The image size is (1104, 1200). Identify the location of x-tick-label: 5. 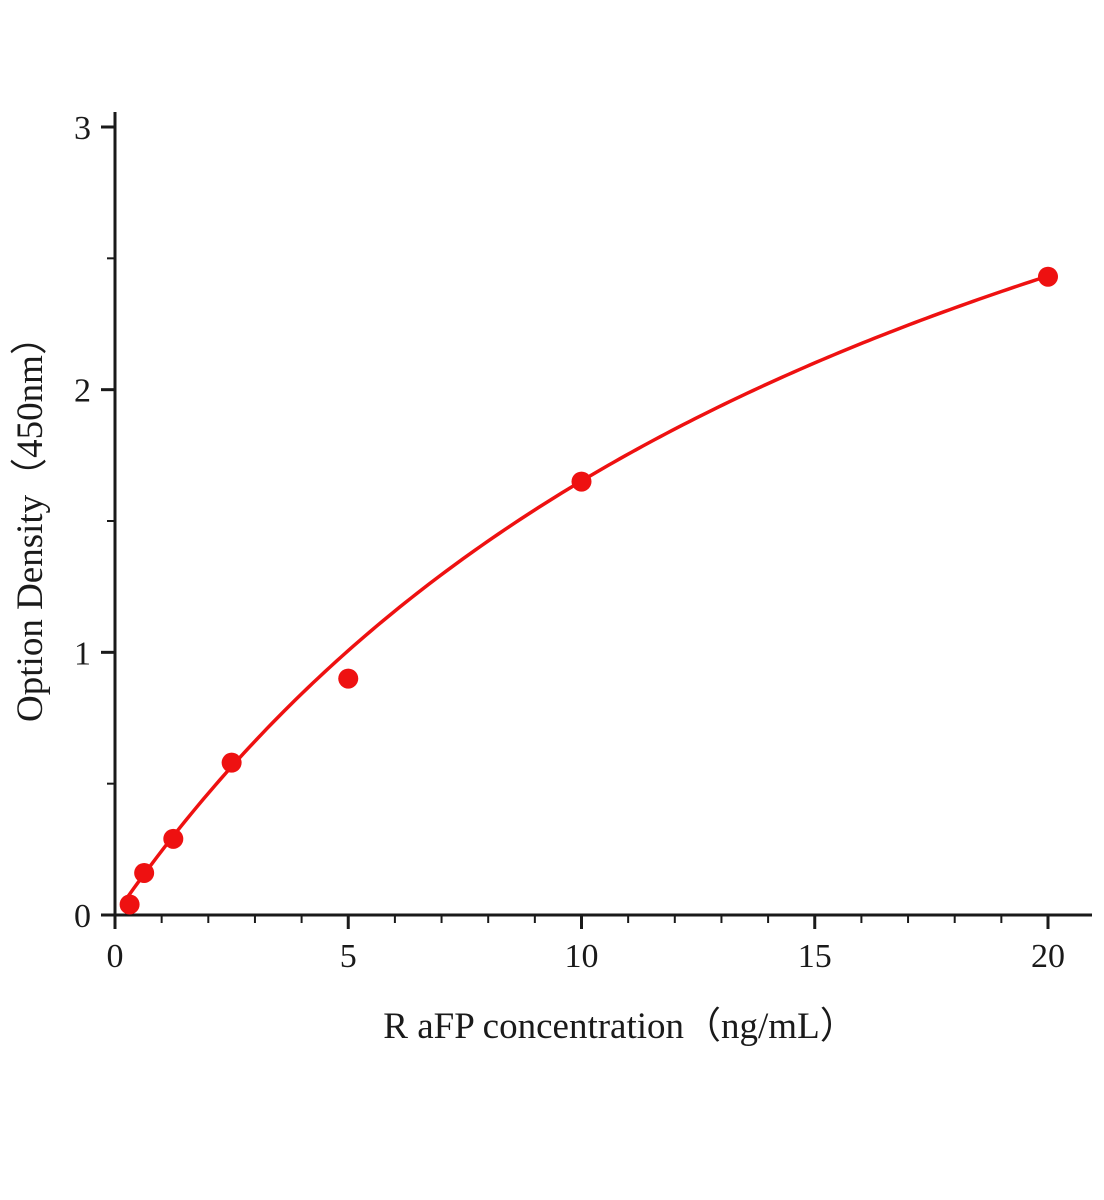
(348, 956).